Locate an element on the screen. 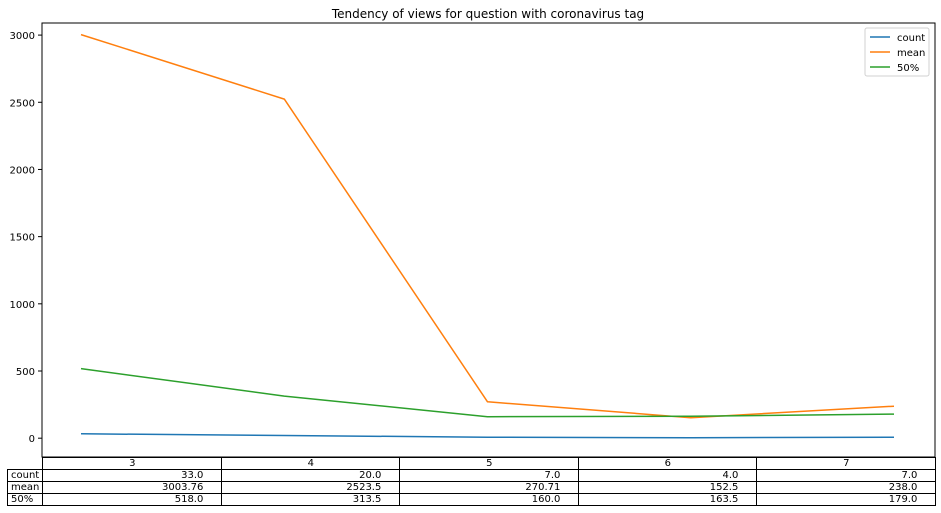 This screenshot has height=513, width=941. y-axis: 0 500 1000 1500 2000 2500 3000 is located at coordinates (26, 238).